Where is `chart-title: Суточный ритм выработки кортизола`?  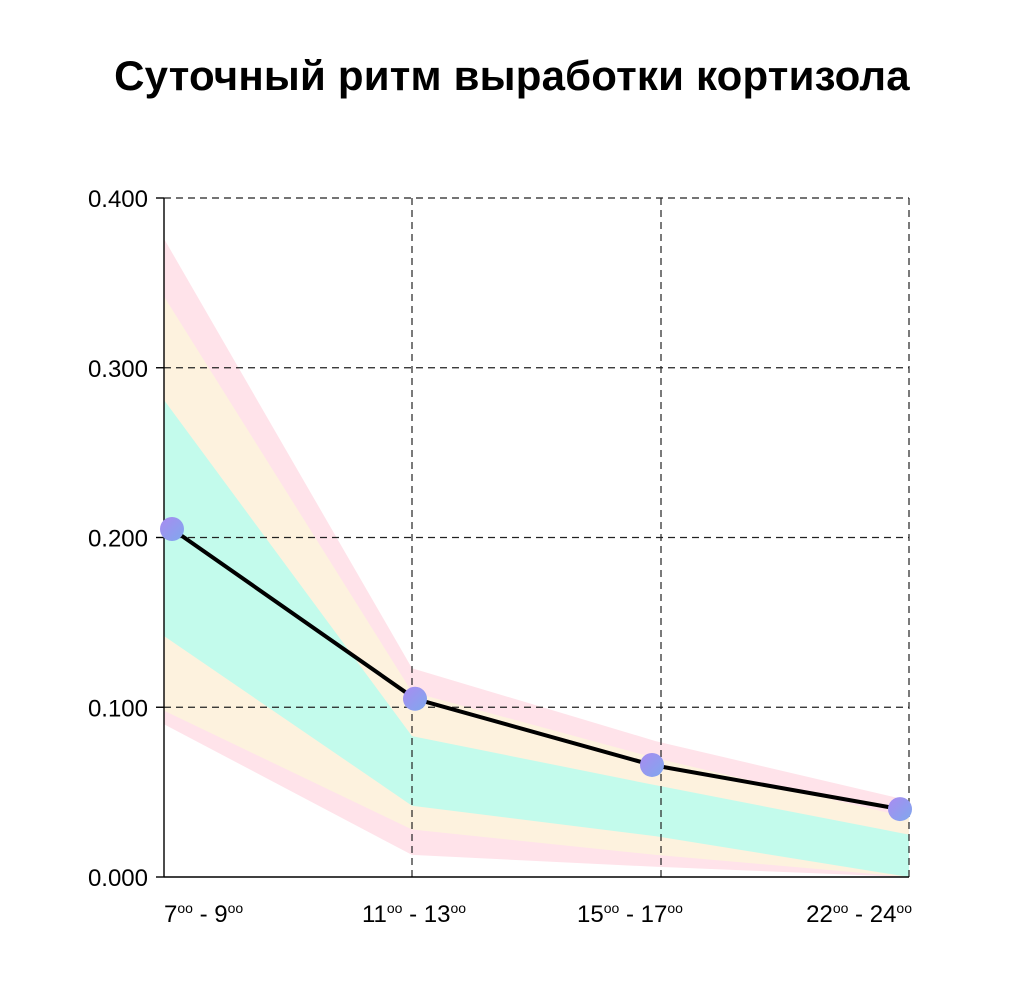
chart-title: Суточный ритм выработки кортизола is located at coordinates (512, 75).